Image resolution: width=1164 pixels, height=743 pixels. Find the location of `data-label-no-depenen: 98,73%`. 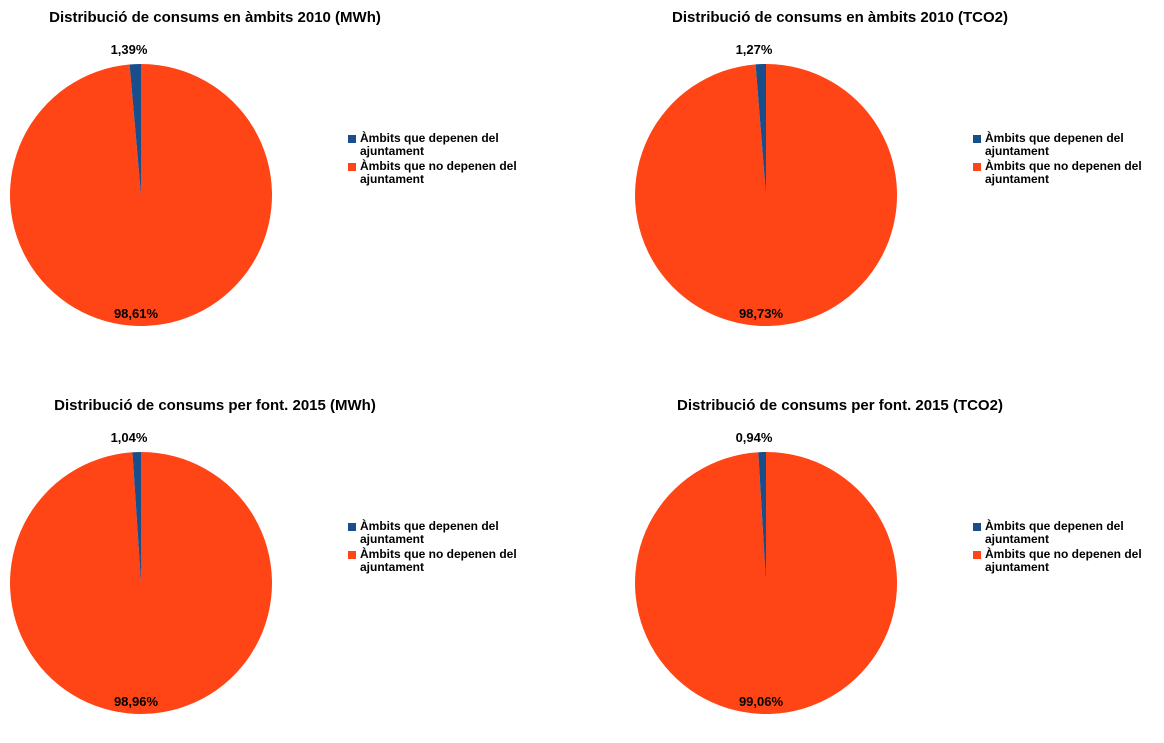

data-label-no-depenen: 98,73% is located at coordinates (761, 313).